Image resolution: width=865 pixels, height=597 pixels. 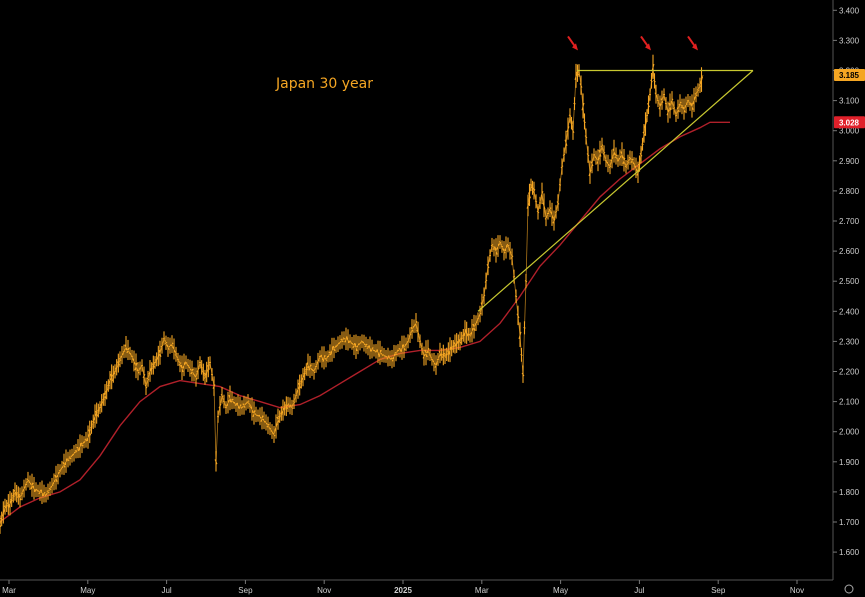 I want to click on moving-average-tag-label: 3.028, so click(x=849, y=122).